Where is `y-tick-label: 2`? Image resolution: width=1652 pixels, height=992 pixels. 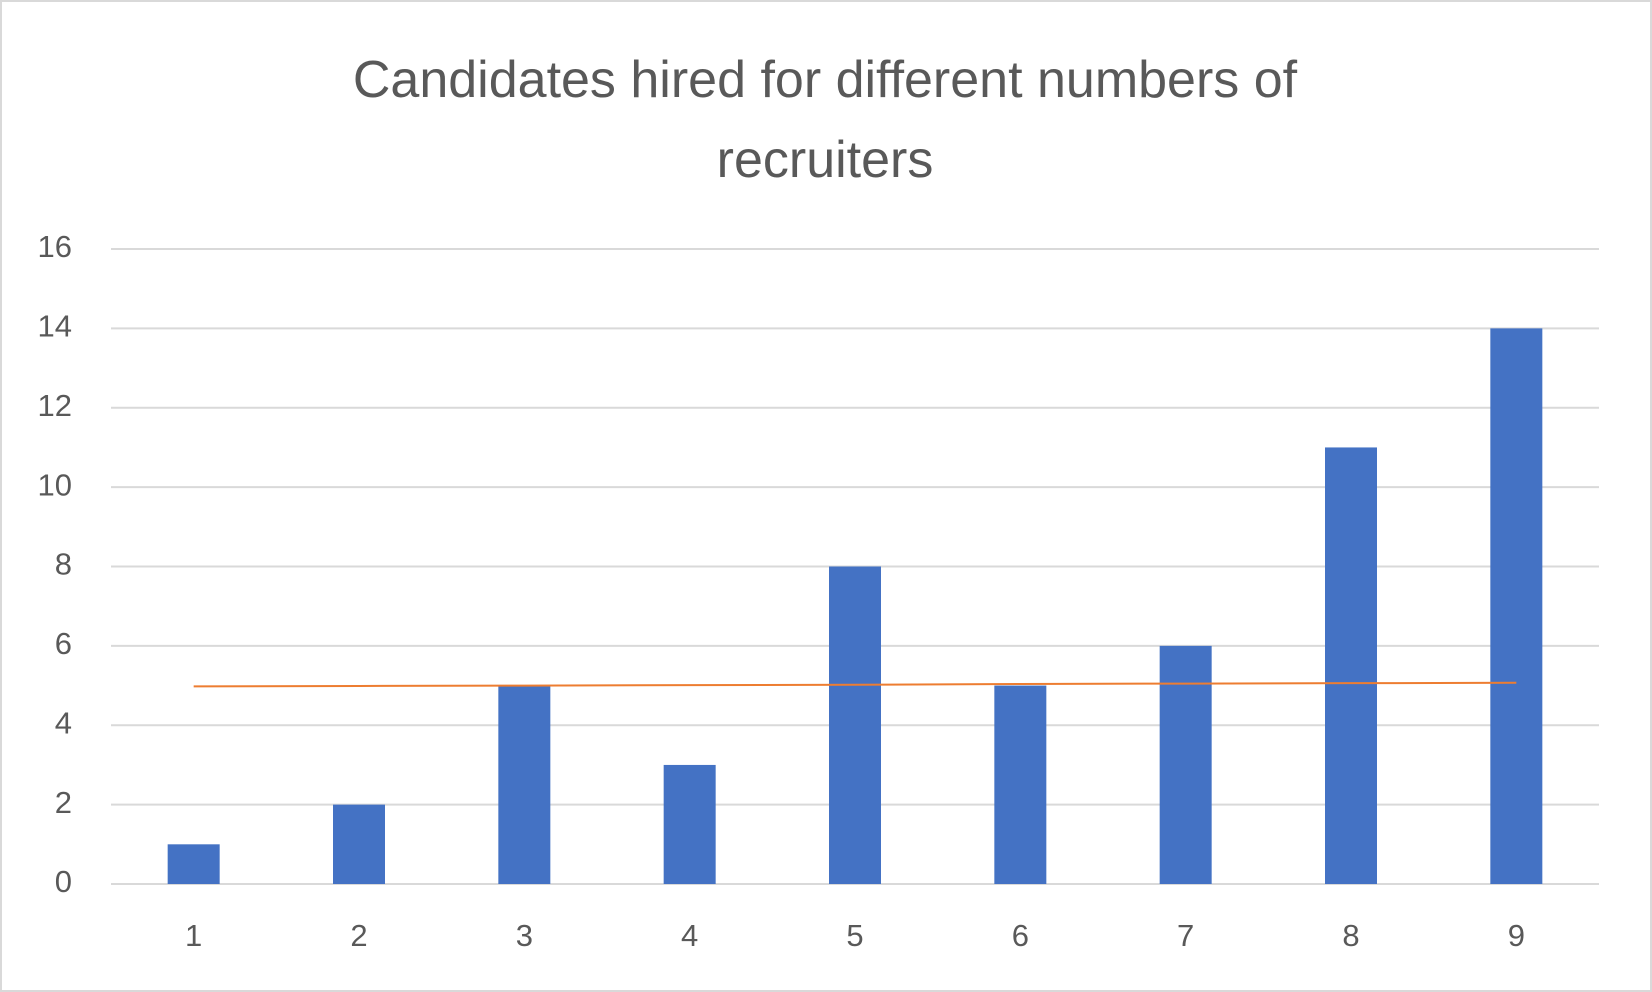 y-tick-label: 2 is located at coordinates (63, 802).